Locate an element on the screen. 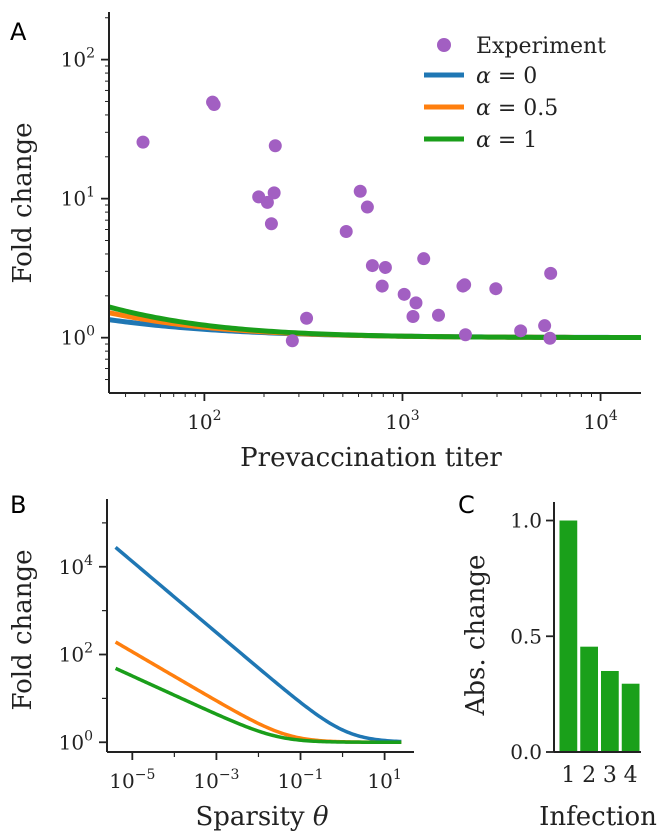 The height and width of the screenshot is (834, 664). panel-c-ylabel: Abs. change is located at coordinates (476, 636).